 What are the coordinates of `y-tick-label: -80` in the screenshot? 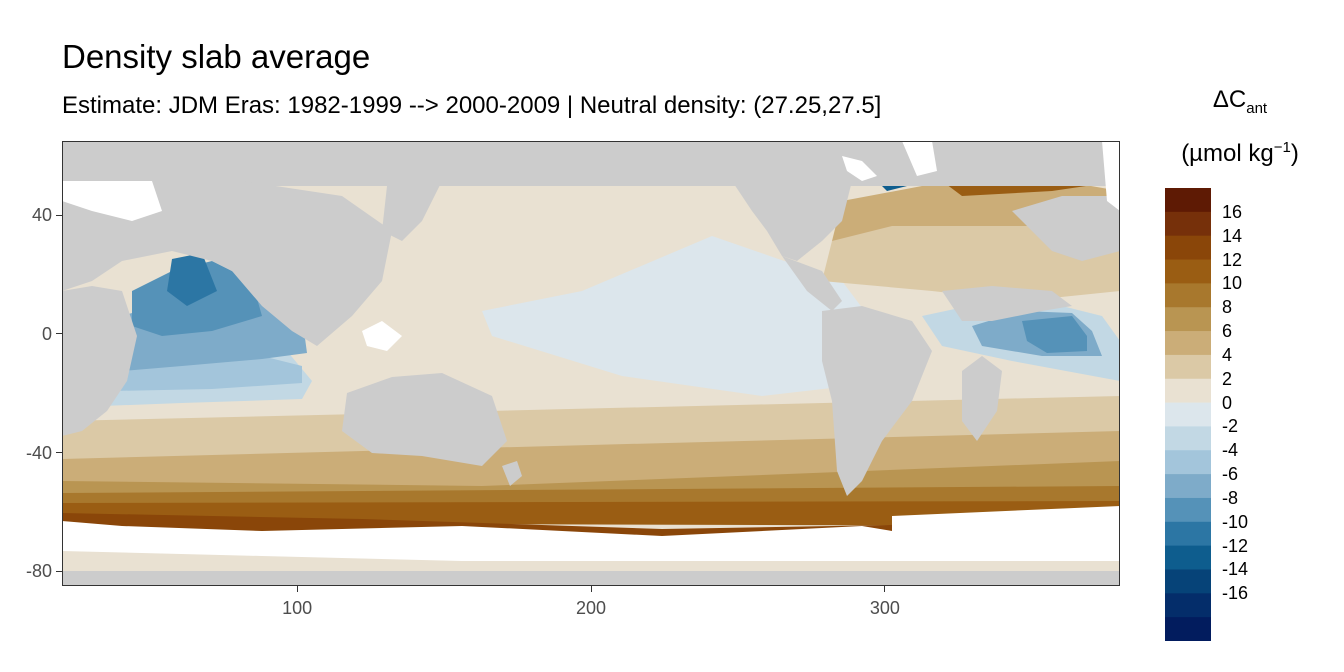 It's located at (38, 571).